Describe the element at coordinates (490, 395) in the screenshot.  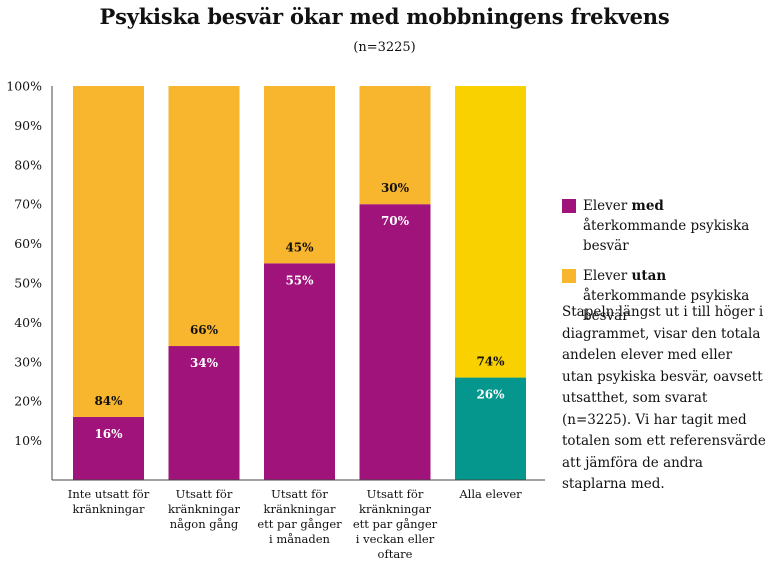
I see `data-label-med-5: 26%` at that location.